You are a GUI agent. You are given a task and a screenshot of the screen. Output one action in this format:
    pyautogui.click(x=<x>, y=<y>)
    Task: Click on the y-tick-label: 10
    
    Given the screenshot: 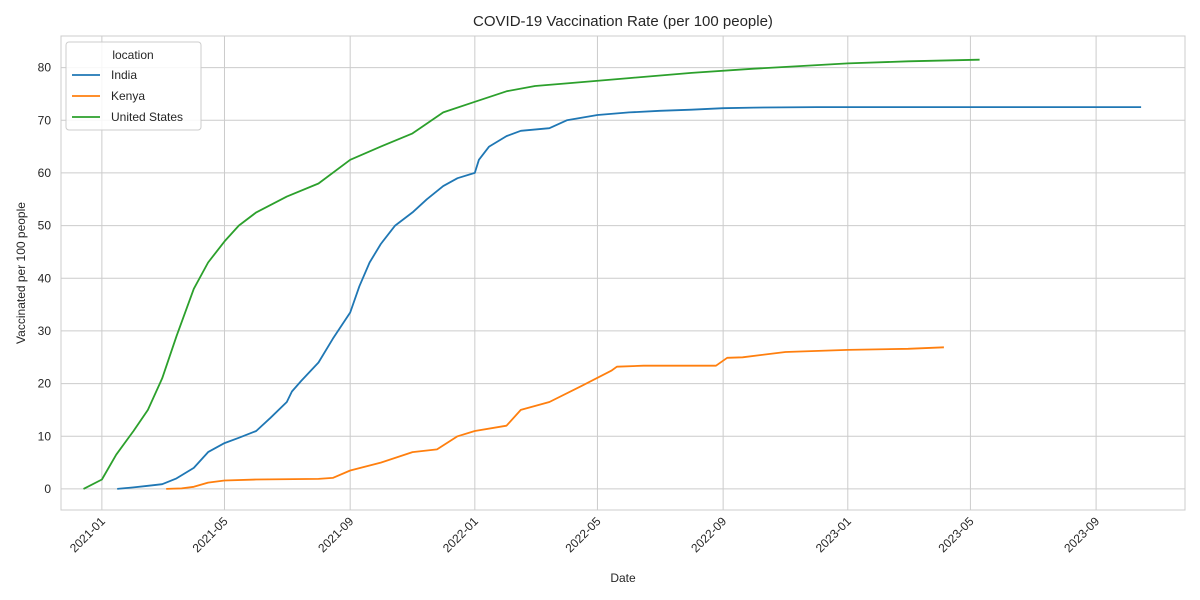 What is the action you would take?
    pyautogui.click(x=45, y=436)
    